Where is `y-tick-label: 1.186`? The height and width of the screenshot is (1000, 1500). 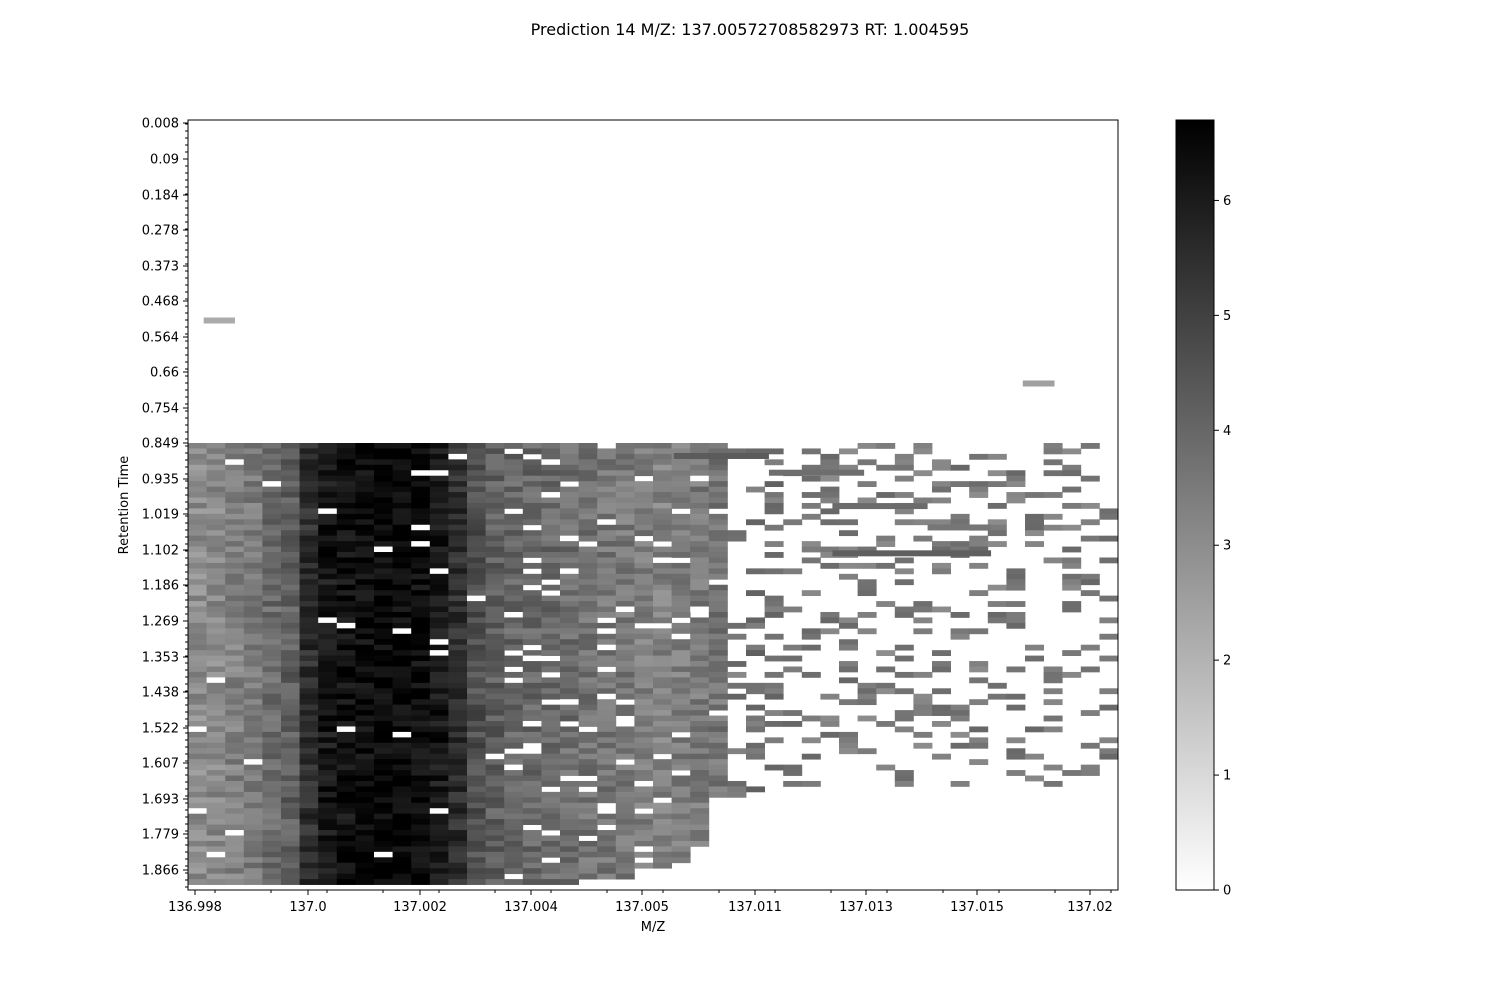 y-tick-label: 1.186 is located at coordinates (160, 586).